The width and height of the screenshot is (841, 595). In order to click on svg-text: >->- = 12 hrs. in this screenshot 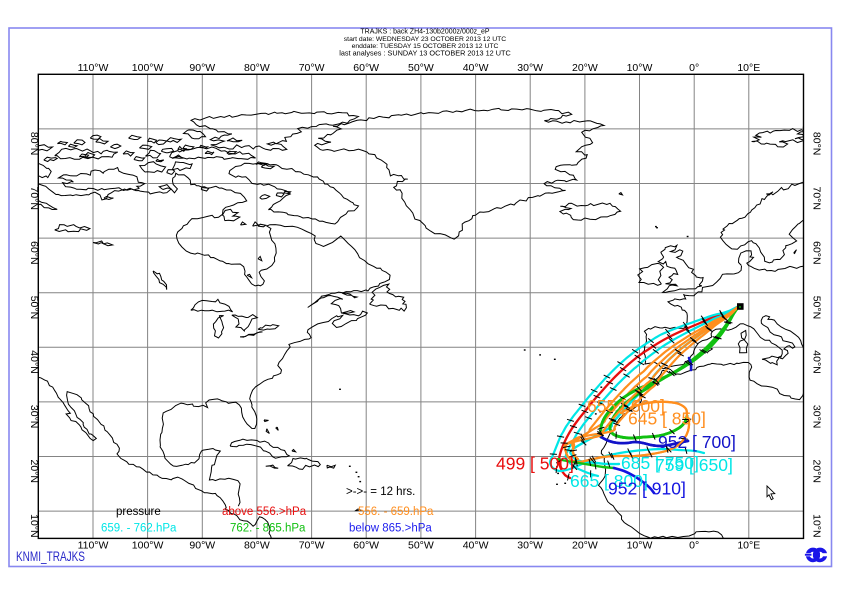, I will do `click(380, 492)`.